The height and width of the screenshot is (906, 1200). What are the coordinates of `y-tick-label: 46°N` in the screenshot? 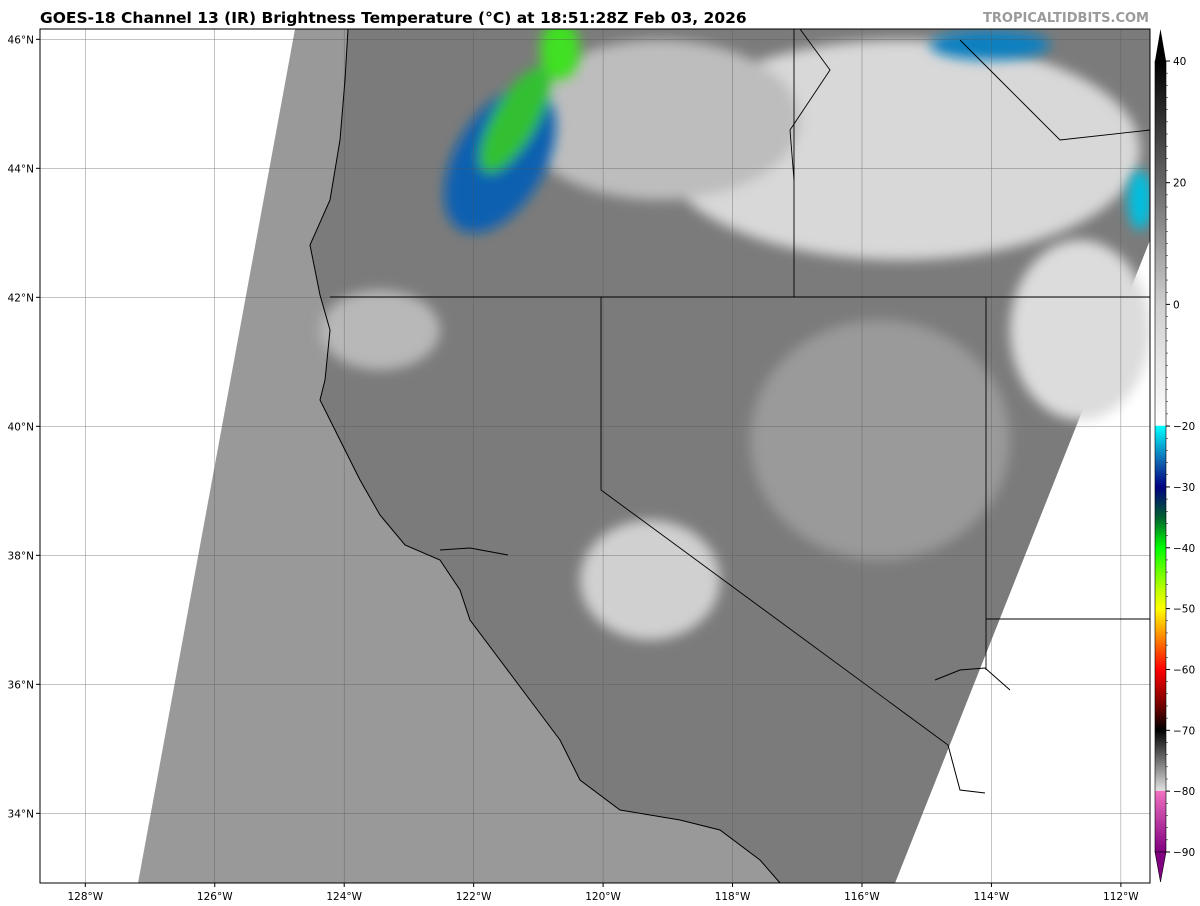 It's located at (21, 40).